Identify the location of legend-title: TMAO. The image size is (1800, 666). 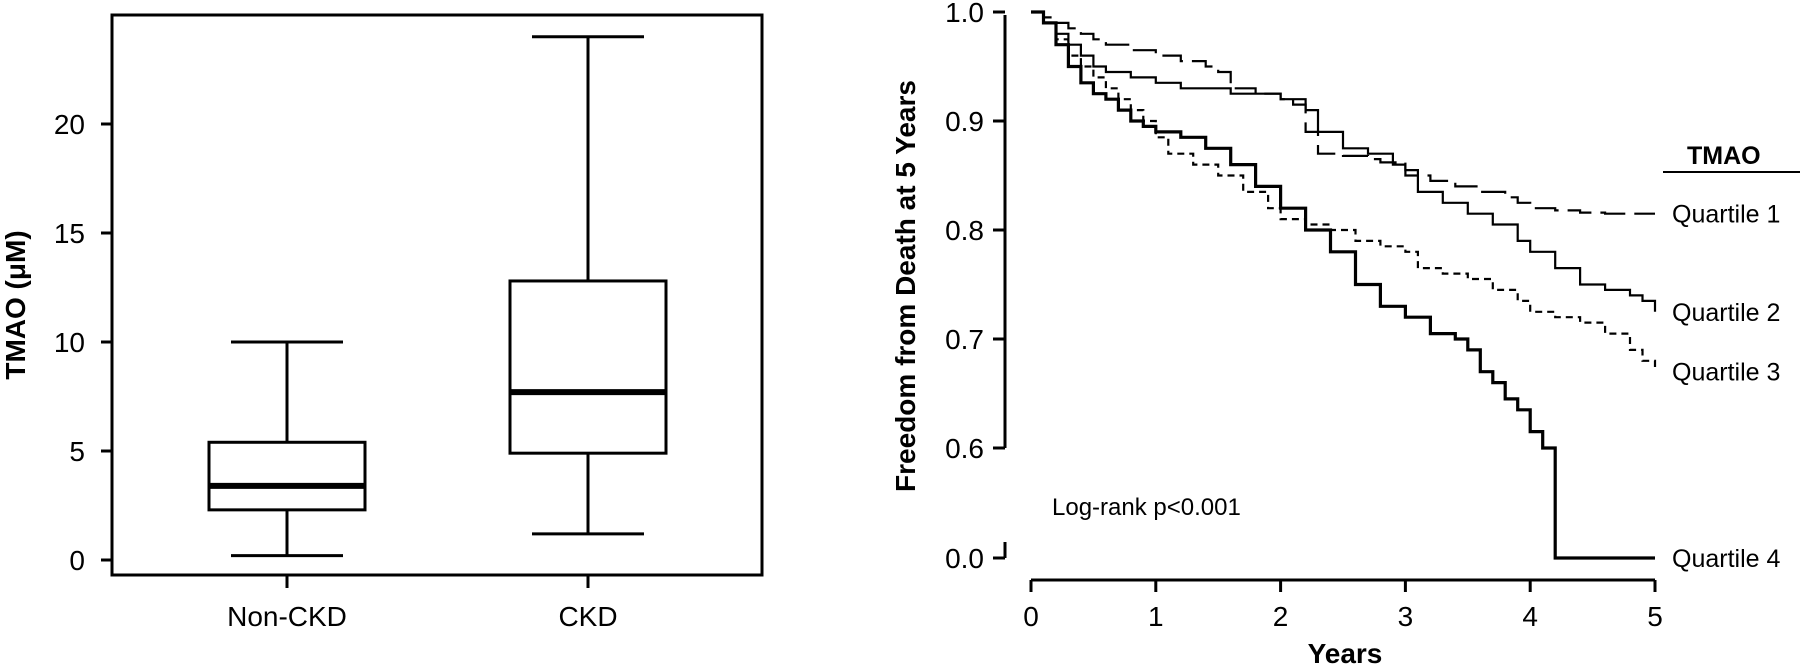
(1724, 156).